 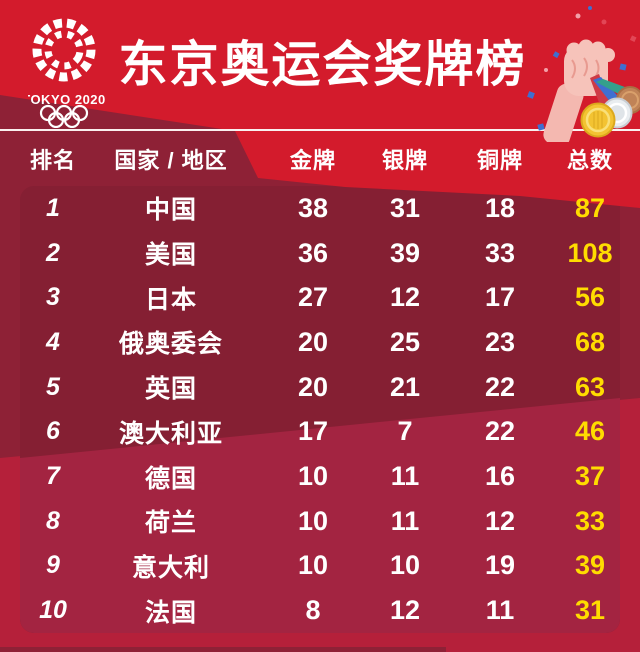 I want to click on gold-medal-icon, so click(x=598, y=120).